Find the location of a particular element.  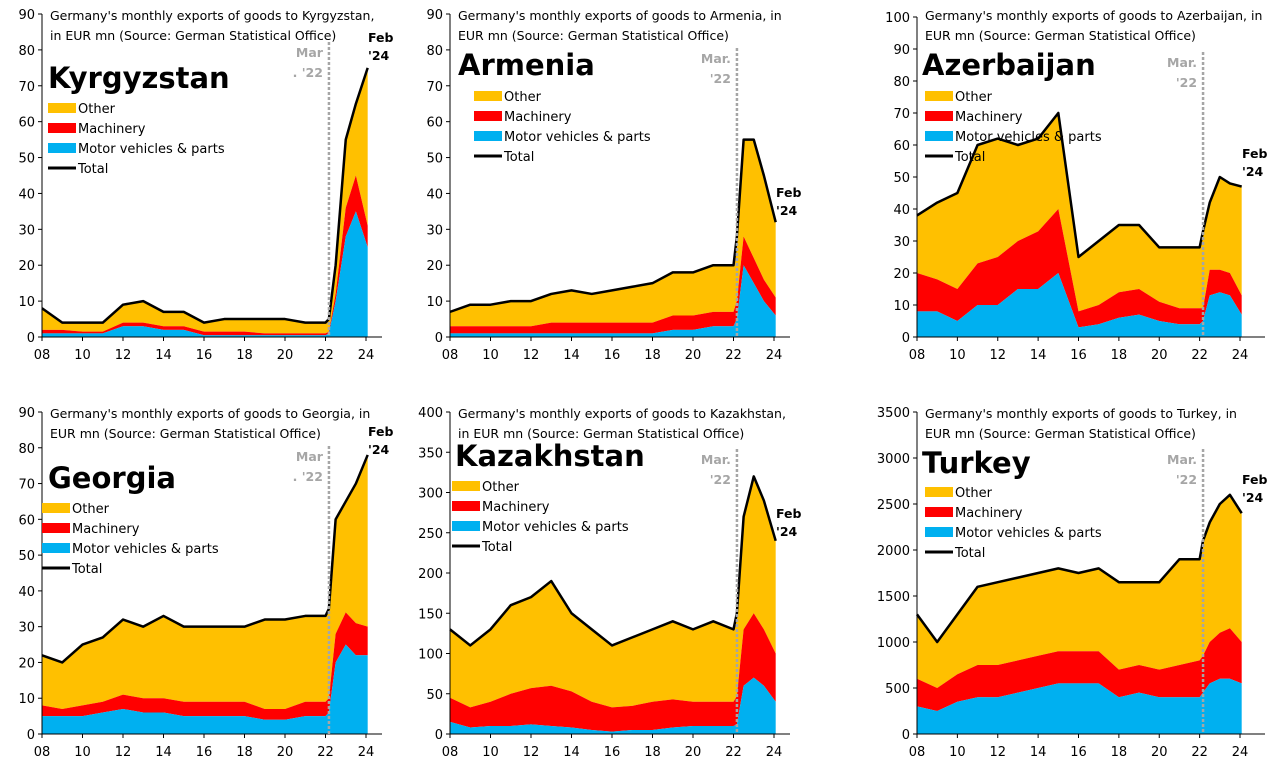

y-tick-label: 150 is located at coordinates (430, 614).